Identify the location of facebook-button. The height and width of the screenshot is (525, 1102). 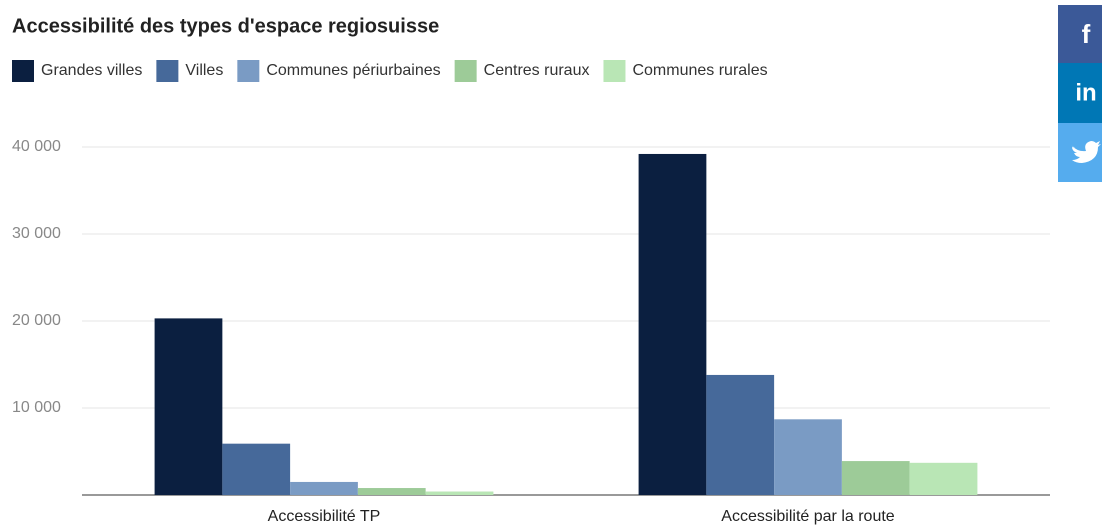
(1080, 34).